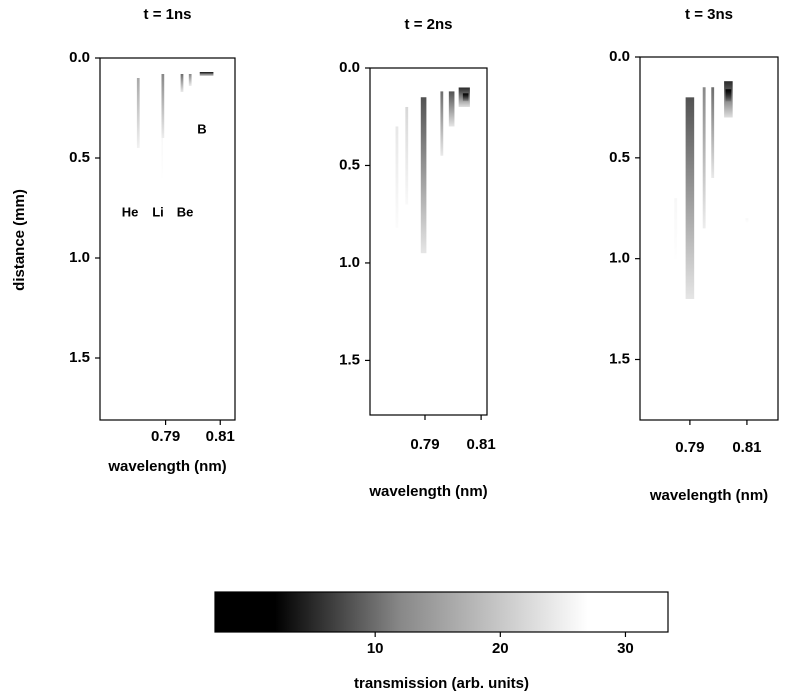 The height and width of the screenshot is (698, 793). I want to click on panel-title: t = 2ns, so click(429, 24).